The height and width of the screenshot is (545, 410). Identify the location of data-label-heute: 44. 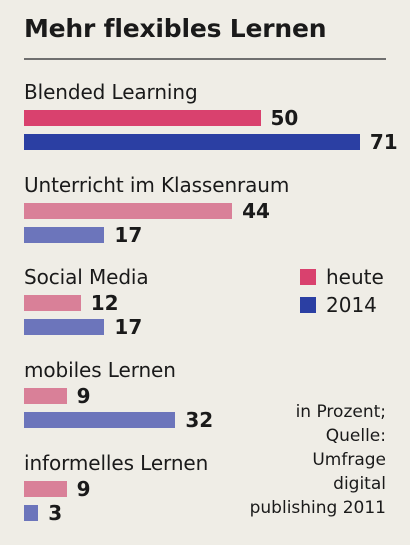
(256, 211).